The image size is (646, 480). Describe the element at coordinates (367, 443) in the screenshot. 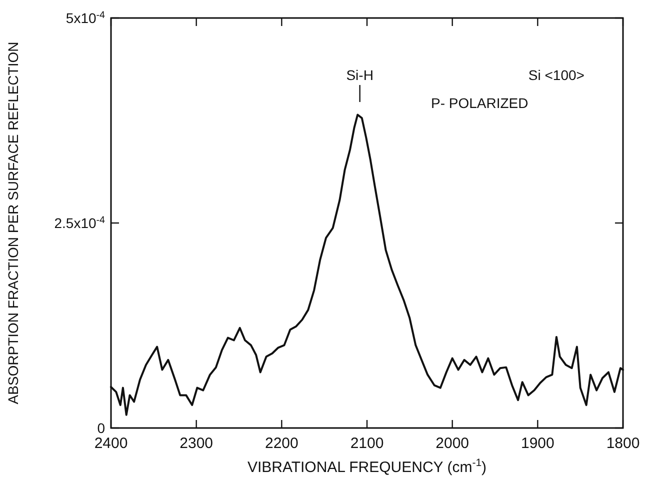

I see `x-tick-label: 2100` at that location.